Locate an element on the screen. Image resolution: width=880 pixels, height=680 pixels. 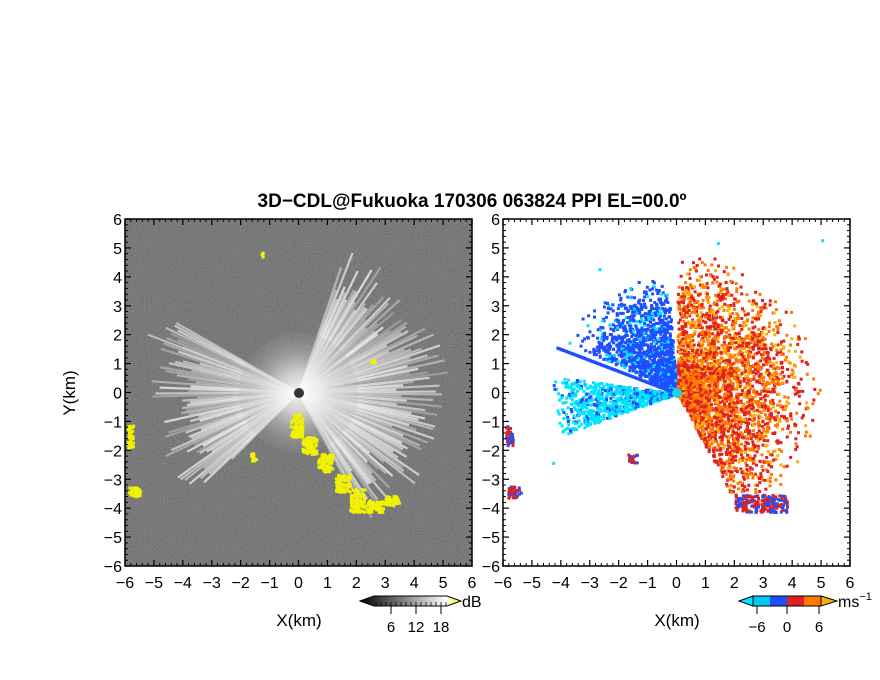
x-tick-label: 0 is located at coordinates (298, 583).